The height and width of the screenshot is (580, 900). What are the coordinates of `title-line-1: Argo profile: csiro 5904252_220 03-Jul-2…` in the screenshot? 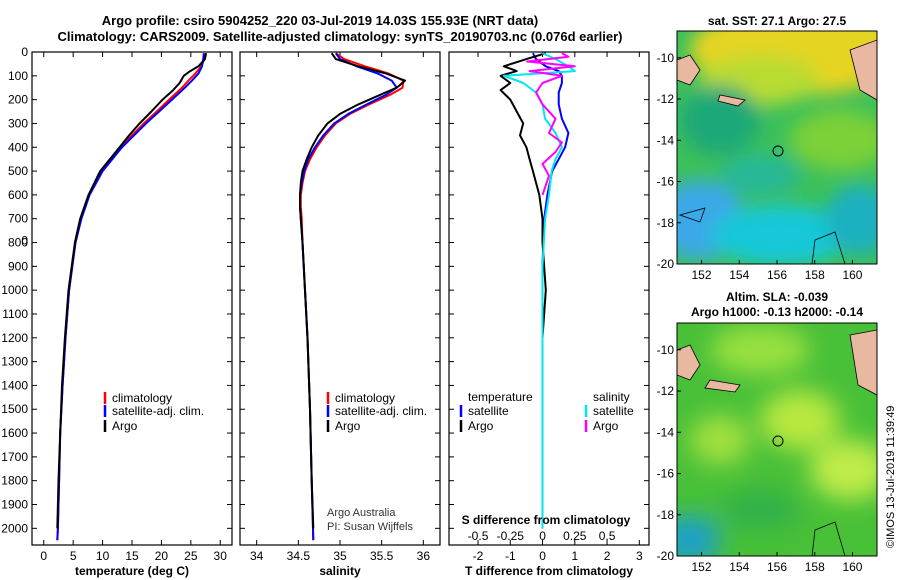 It's located at (320, 20).